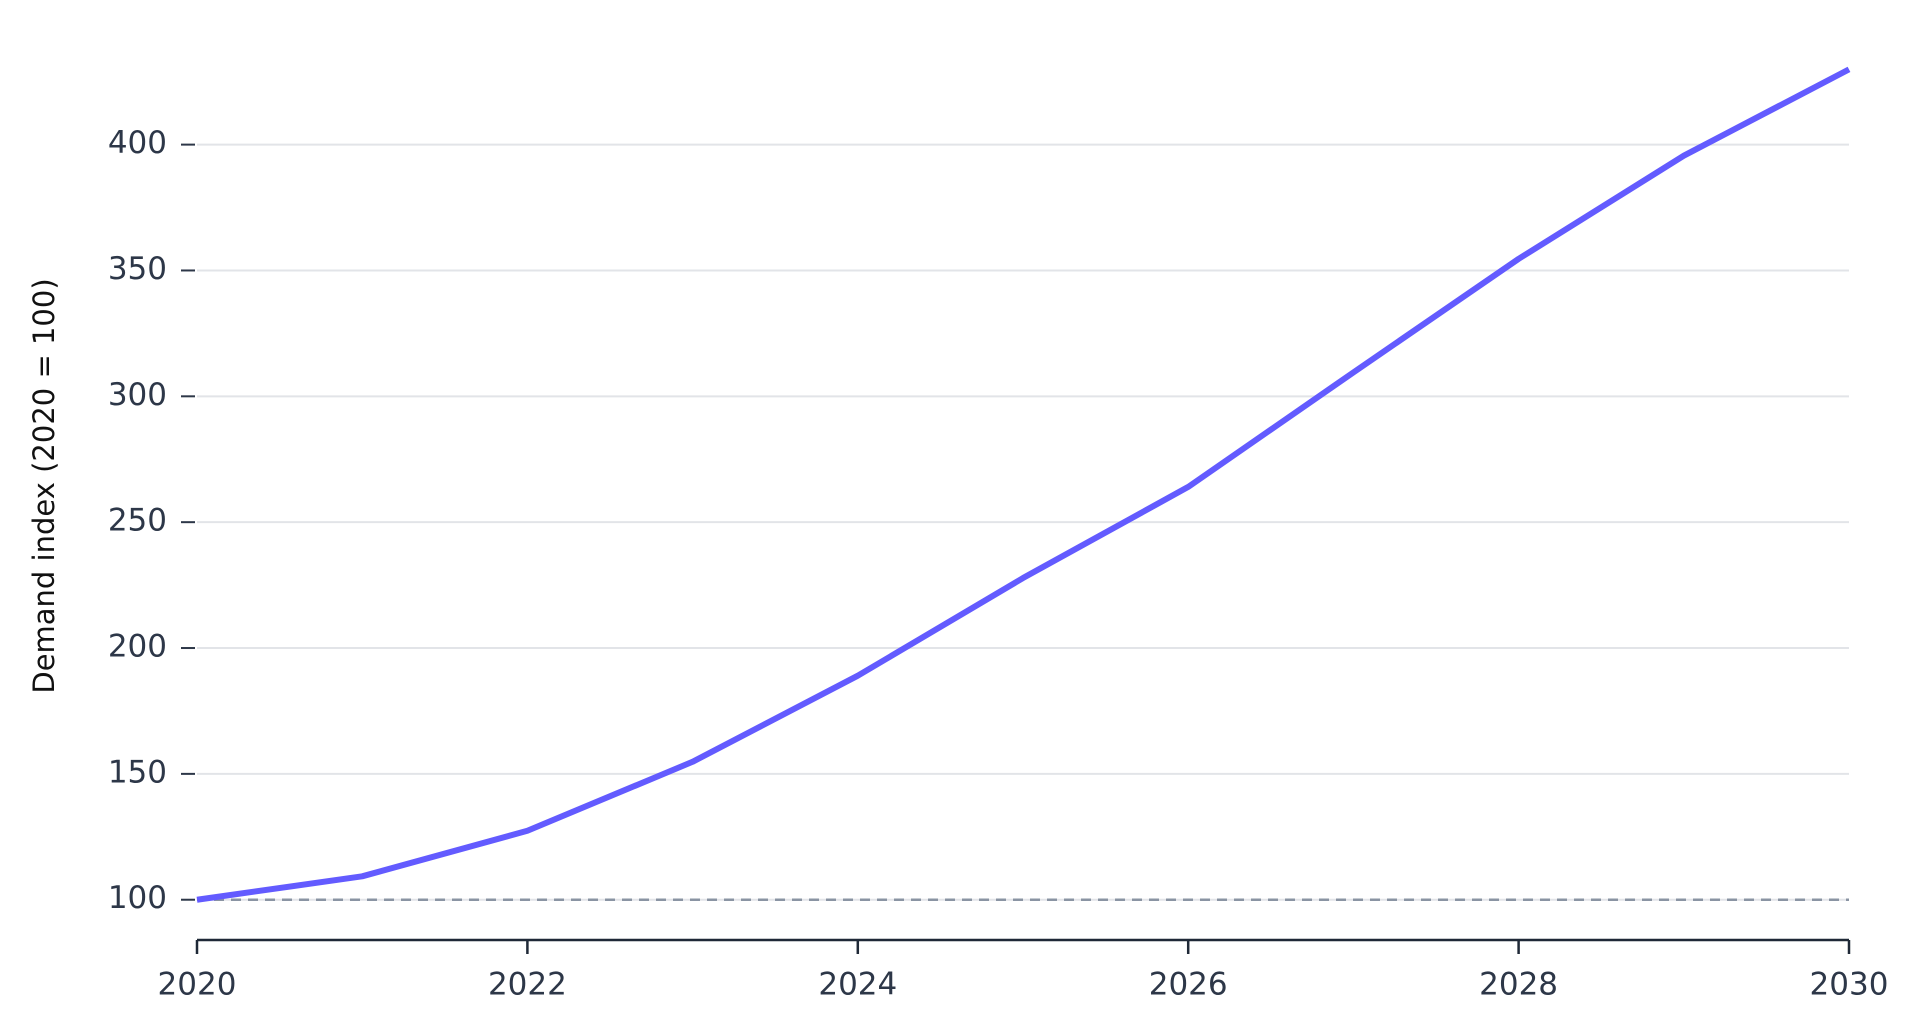  Describe the element at coordinates (137, 143) in the screenshot. I see `y-tick-label: 400` at that location.